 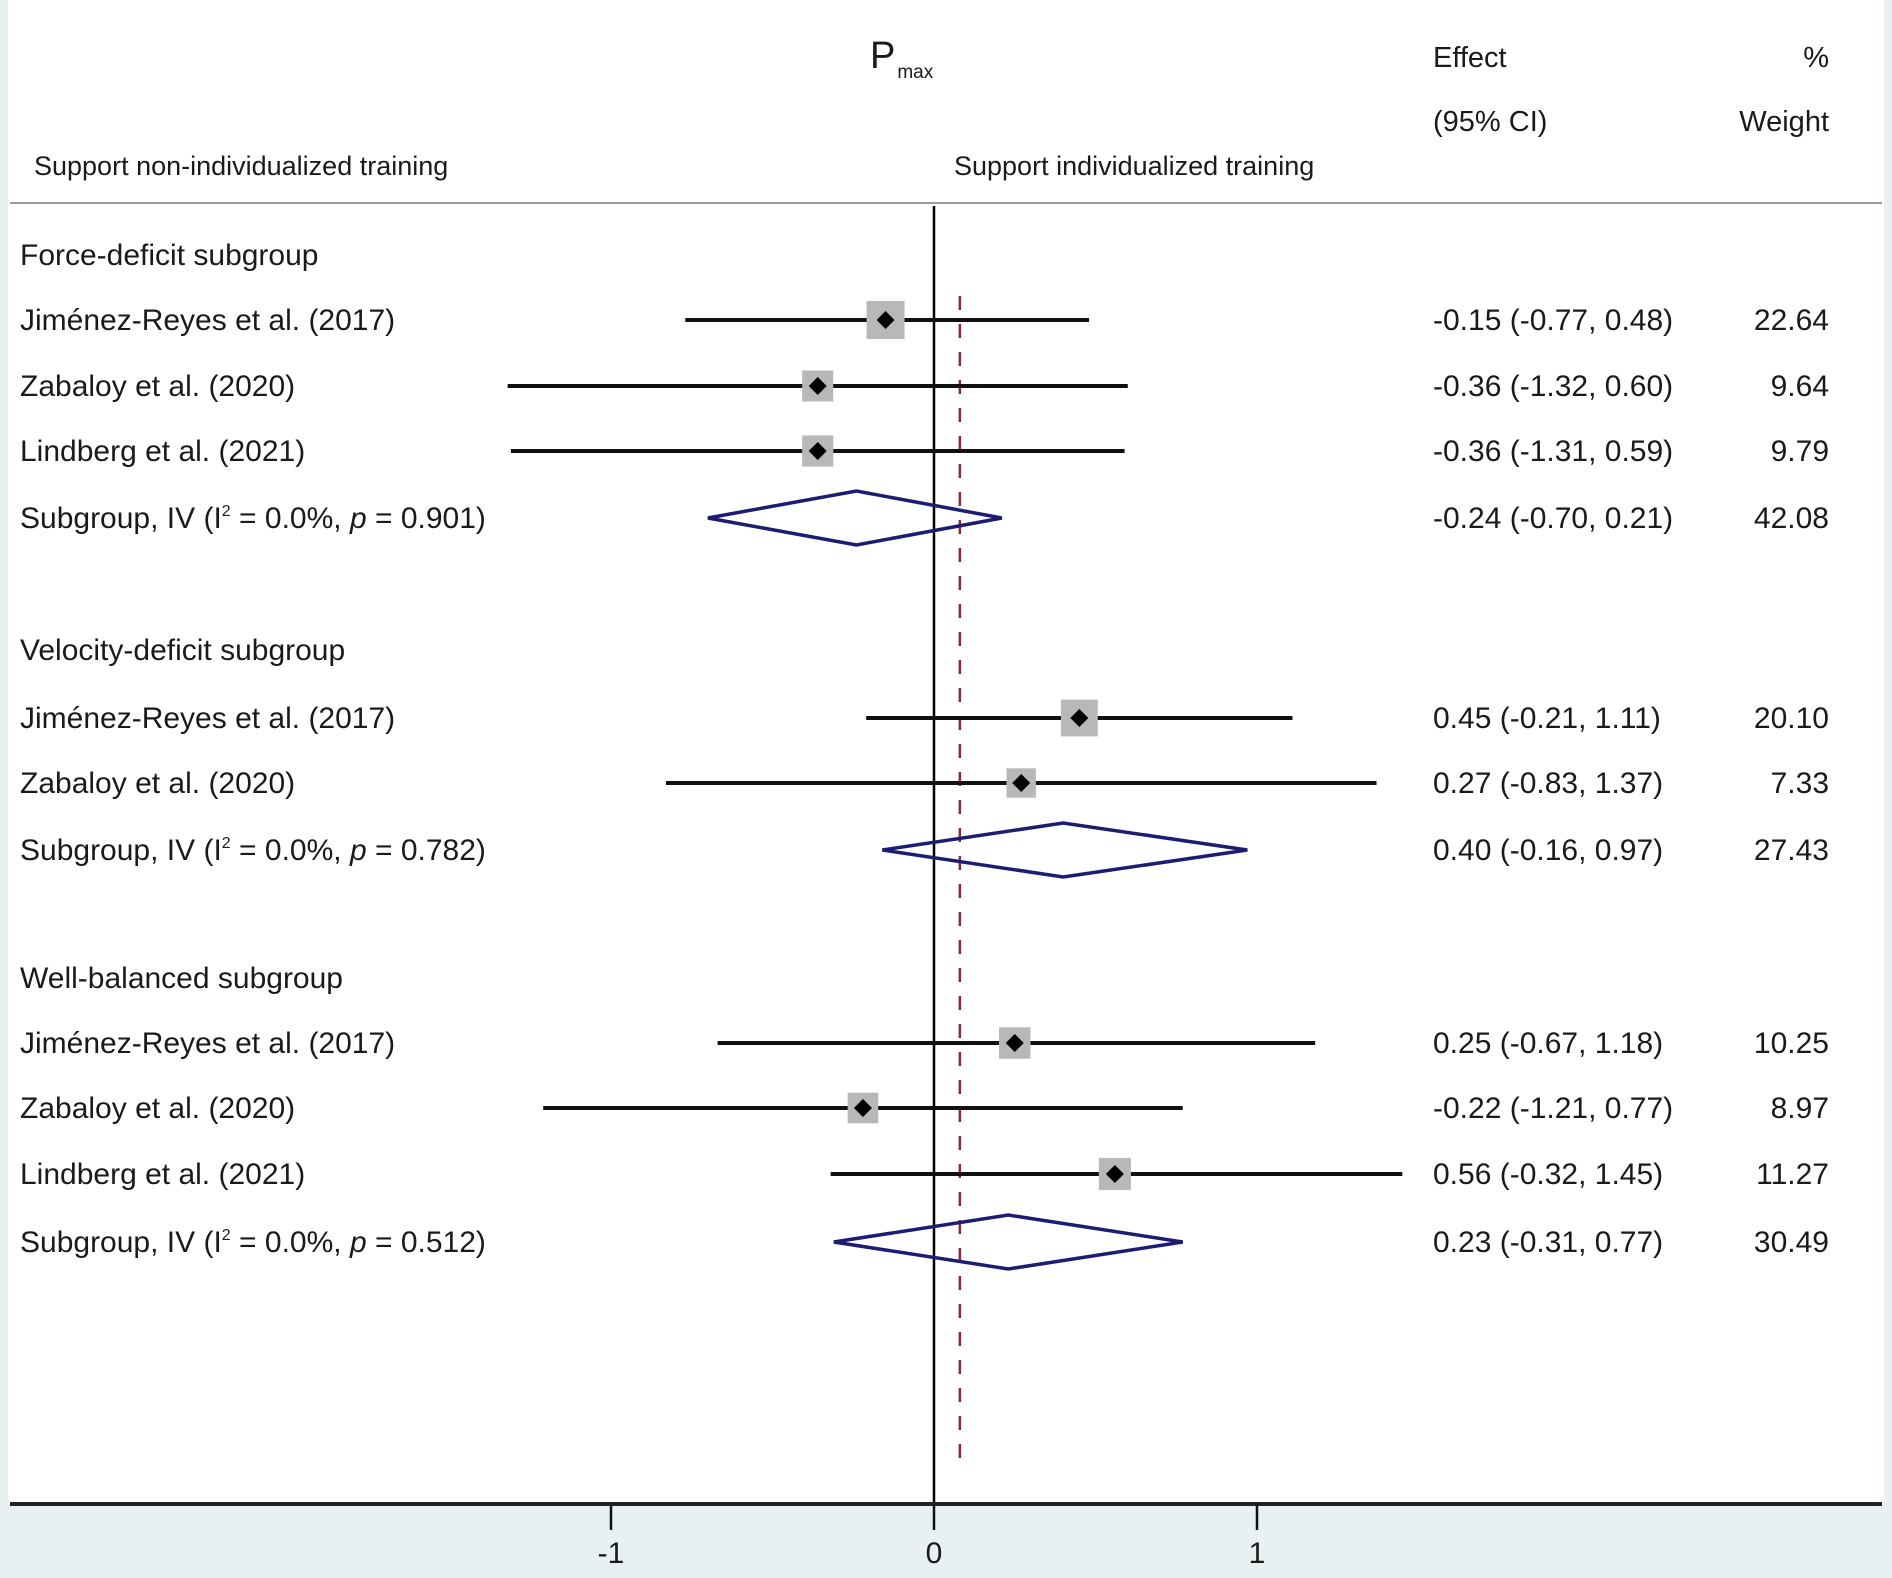 What do you see at coordinates (1791, 518) in the screenshot?
I see `pooled-weight-value: 42.08` at bounding box center [1791, 518].